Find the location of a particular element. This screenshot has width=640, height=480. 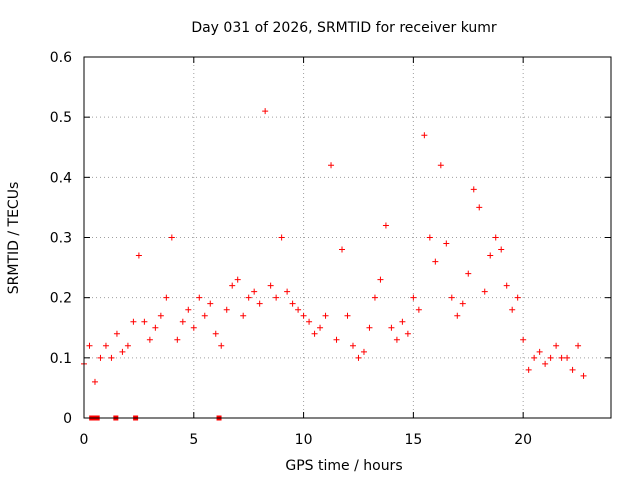

x-tick-label: 15 is located at coordinates (413, 440).